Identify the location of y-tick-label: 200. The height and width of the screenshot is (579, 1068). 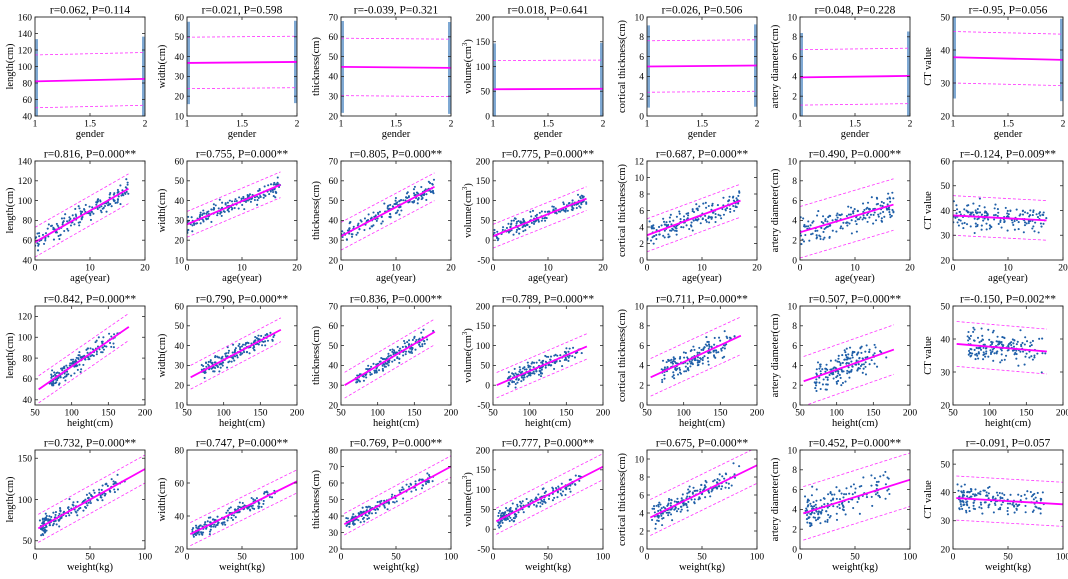
(483, 307).